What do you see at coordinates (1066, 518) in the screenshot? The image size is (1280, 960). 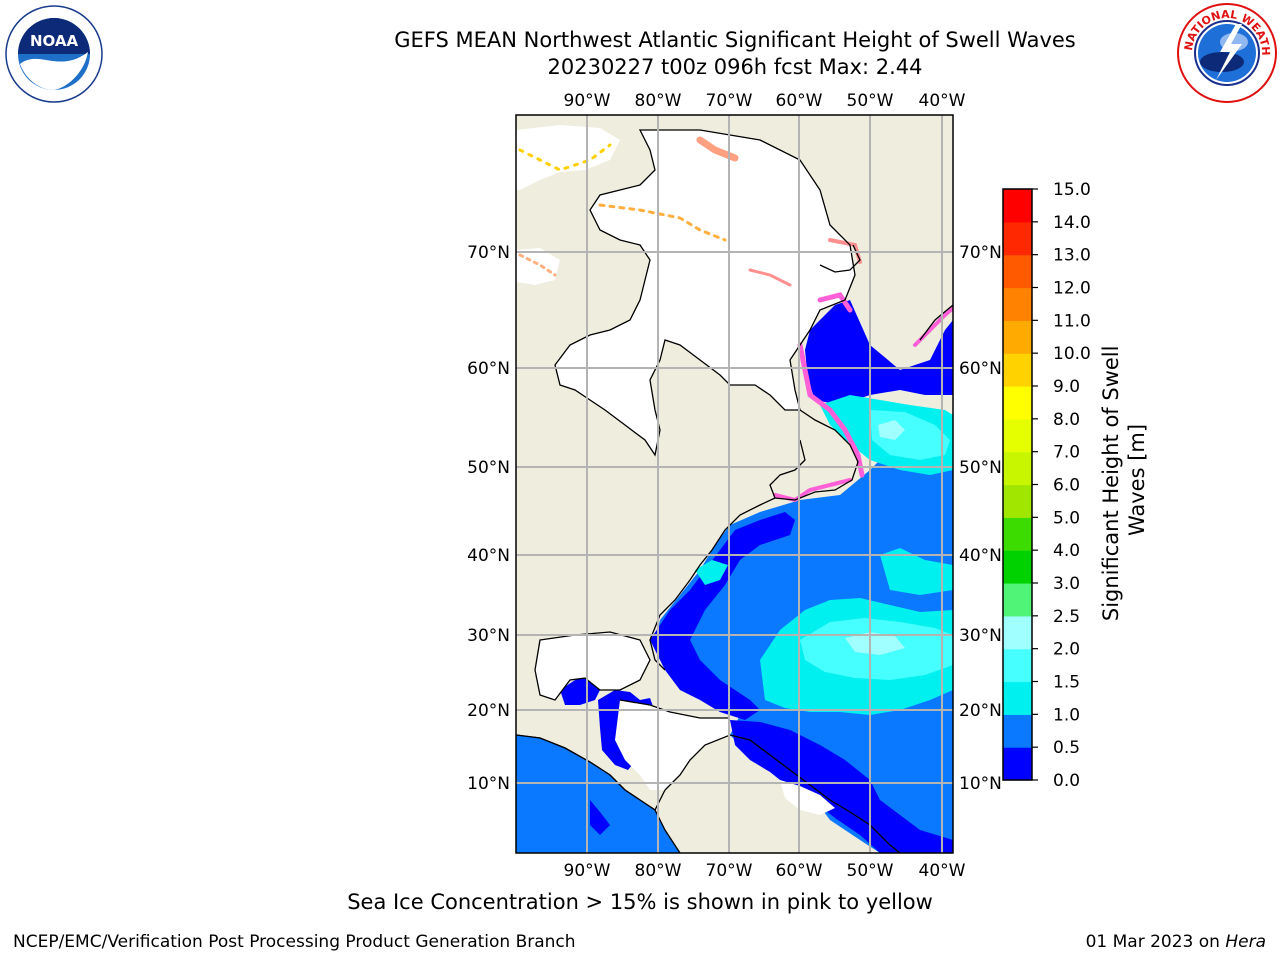 I see `colorbar-tick-label: 5.0` at bounding box center [1066, 518].